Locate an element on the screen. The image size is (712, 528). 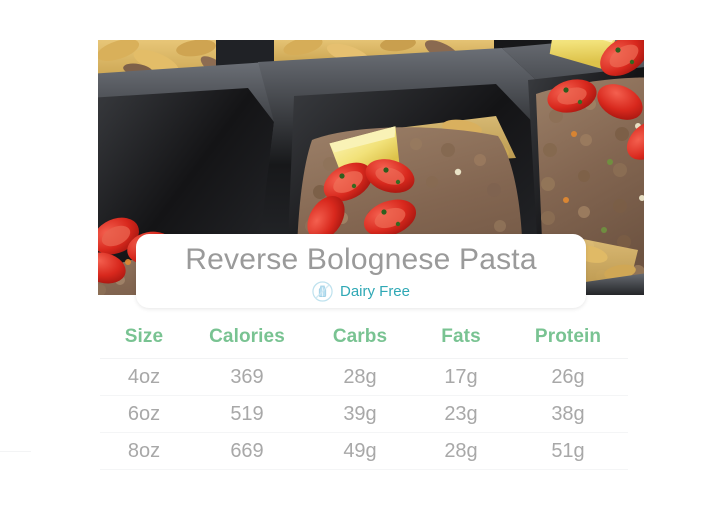
cell-size: 4oz is located at coordinates (144, 376).